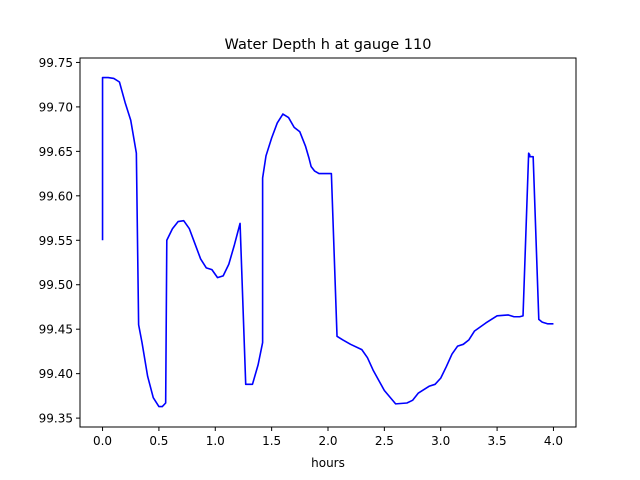 The image size is (640, 480). Describe the element at coordinates (56, 241) in the screenshot. I see `y-tick-label: 99.55` at that location.